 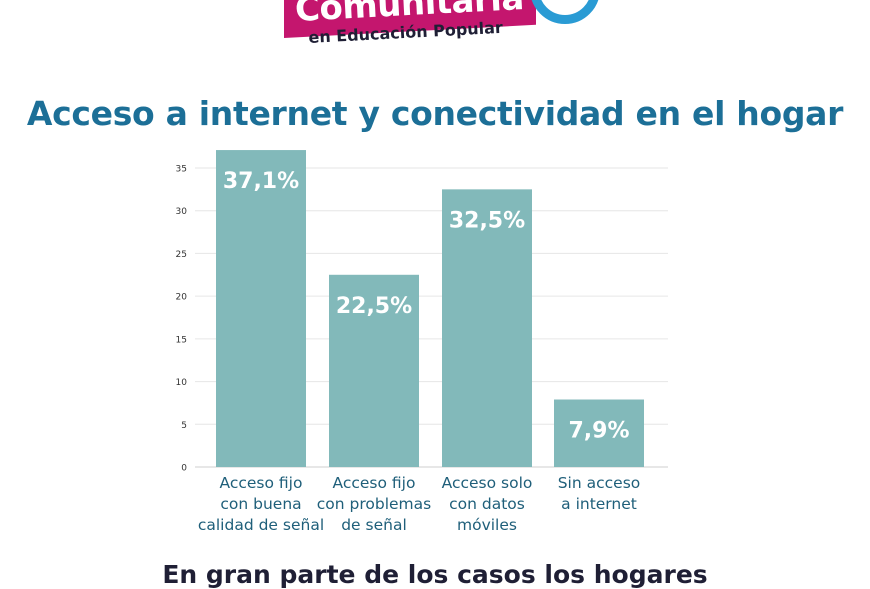 I want to click on data-label: 22,5%, so click(x=374, y=306).